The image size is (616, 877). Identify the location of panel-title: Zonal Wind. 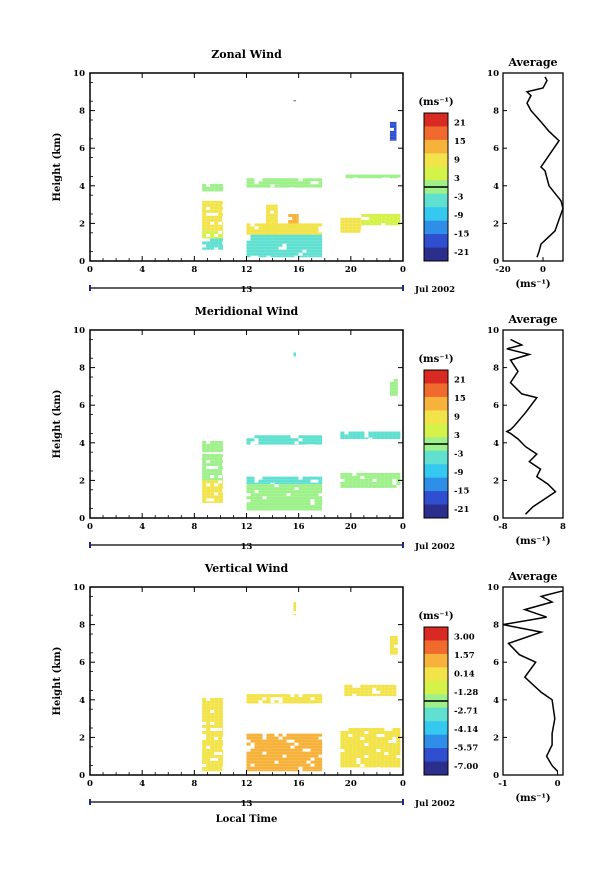
(246, 54).